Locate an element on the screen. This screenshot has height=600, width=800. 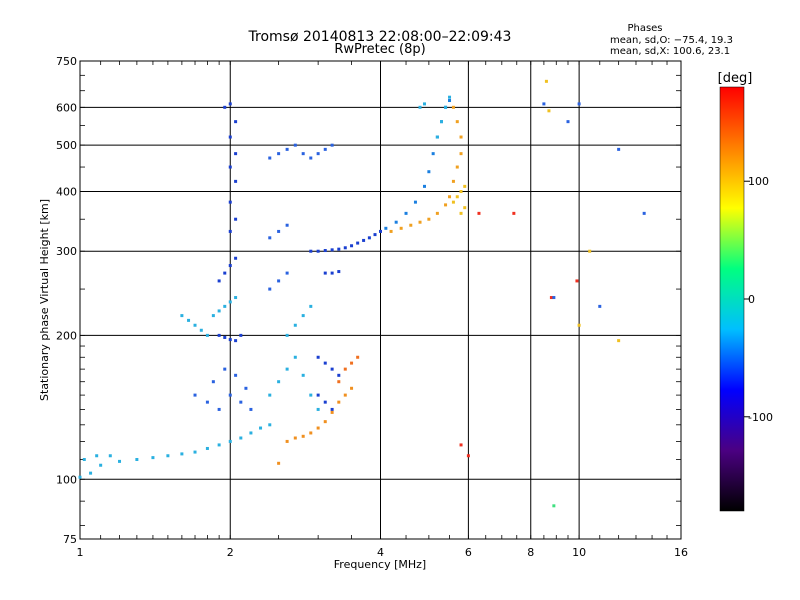
colorbar-ticks: 100 0 -100 is located at coordinates (758, 299).